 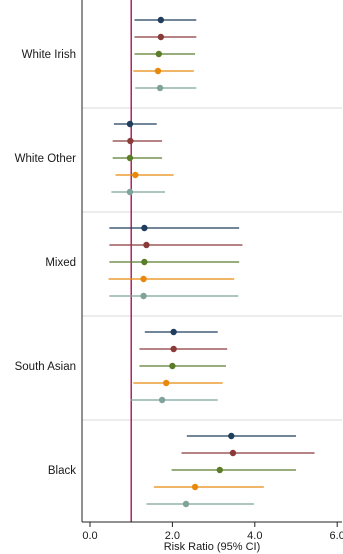 What do you see at coordinates (62, 471) in the screenshot?
I see `group-label: Black` at bounding box center [62, 471].